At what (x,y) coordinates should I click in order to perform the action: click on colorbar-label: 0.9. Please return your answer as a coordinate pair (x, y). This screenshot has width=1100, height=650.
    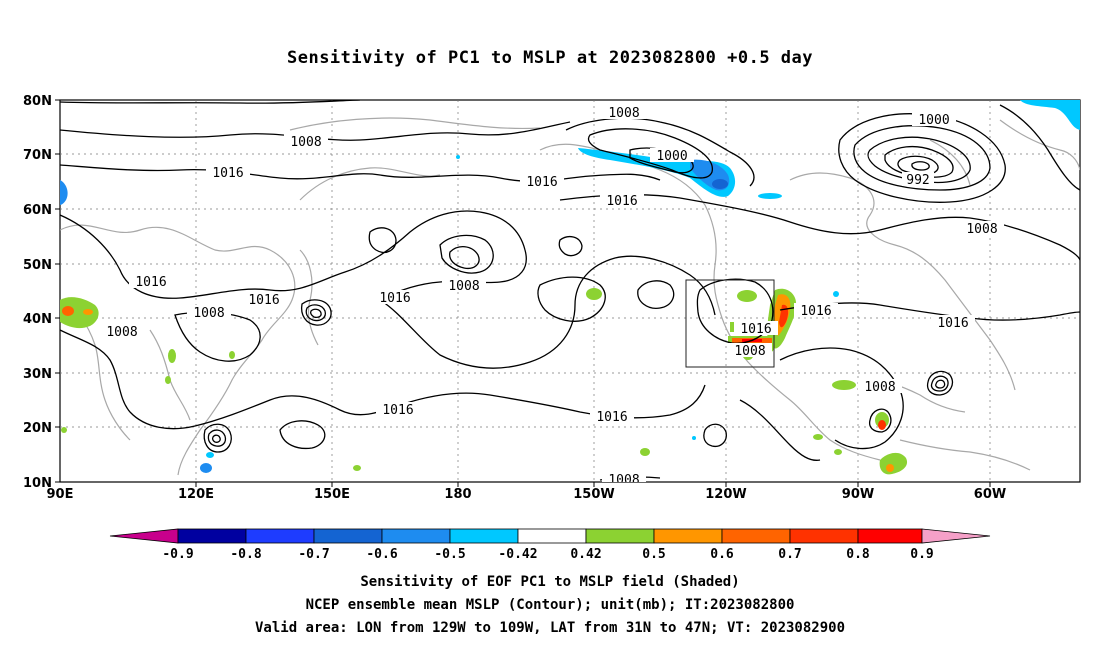
    Looking at the image, I should click on (921, 554).